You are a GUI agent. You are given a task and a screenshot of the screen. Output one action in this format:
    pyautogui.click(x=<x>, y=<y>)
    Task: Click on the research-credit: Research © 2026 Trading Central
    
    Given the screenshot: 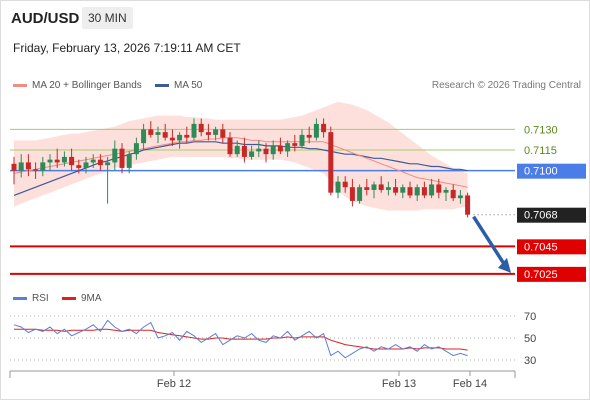 What is the action you would take?
    pyautogui.click(x=506, y=85)
    